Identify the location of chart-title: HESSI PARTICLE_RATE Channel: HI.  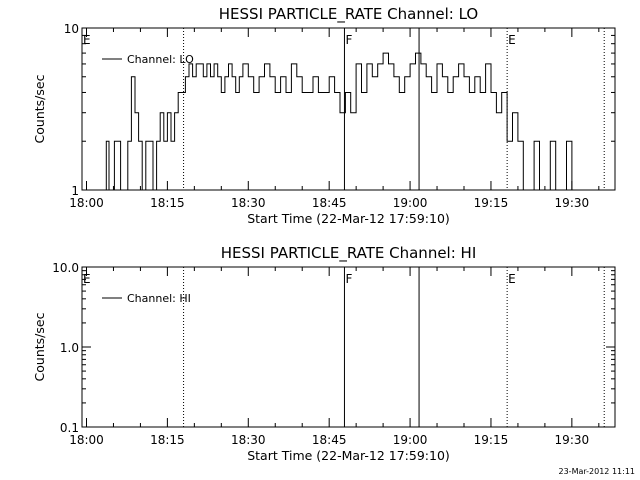
(349, 253).